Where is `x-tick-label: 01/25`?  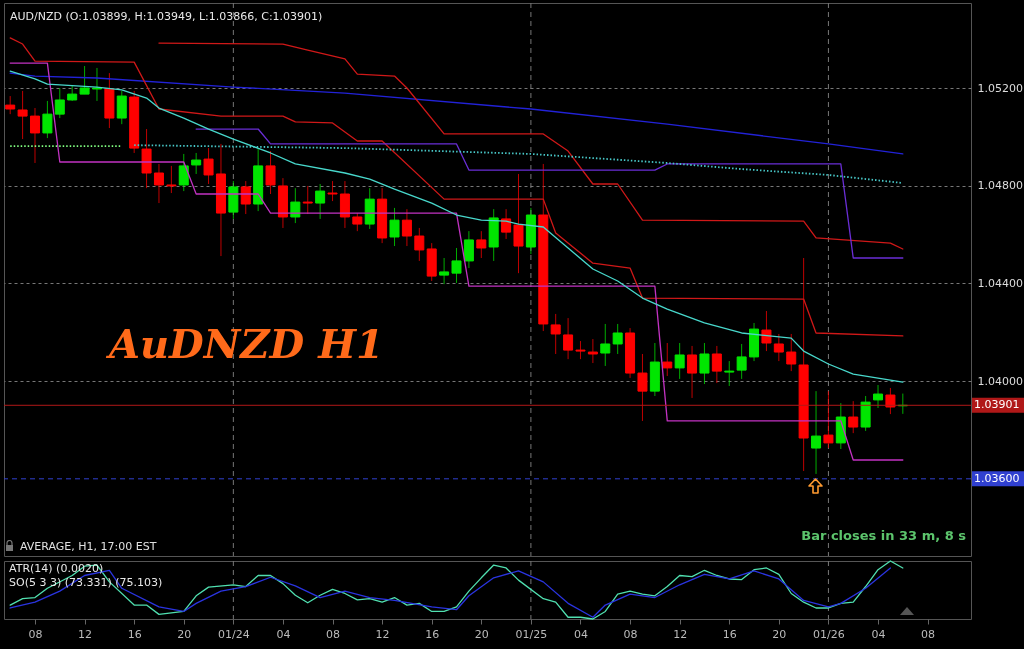
x-tick-label: 01/25 is located at coordinates (531, 634).